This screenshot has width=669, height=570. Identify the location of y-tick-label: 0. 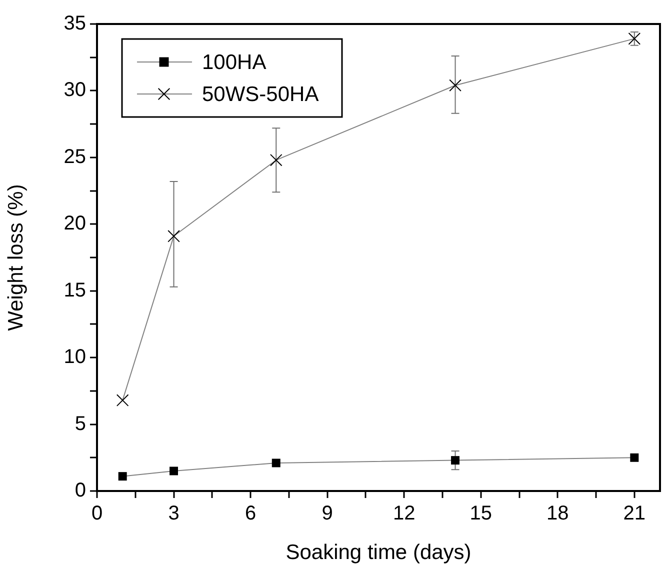
(80, 491).